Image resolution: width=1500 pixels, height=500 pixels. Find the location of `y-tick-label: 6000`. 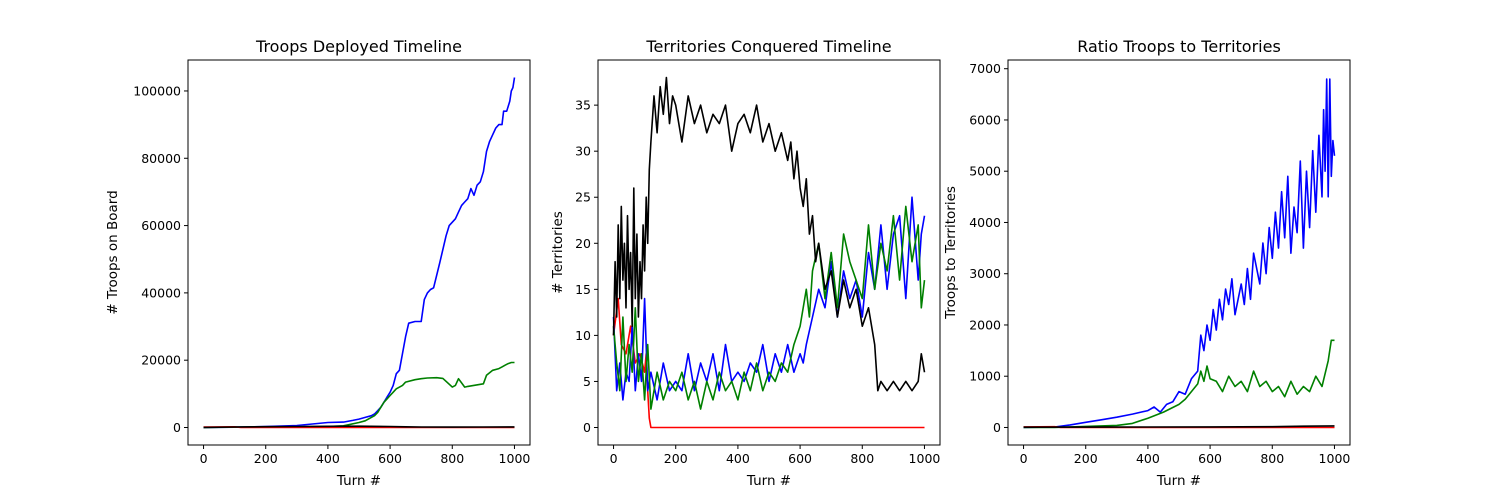

y-tick-label: 6000 is located at coordinates (985, 119).